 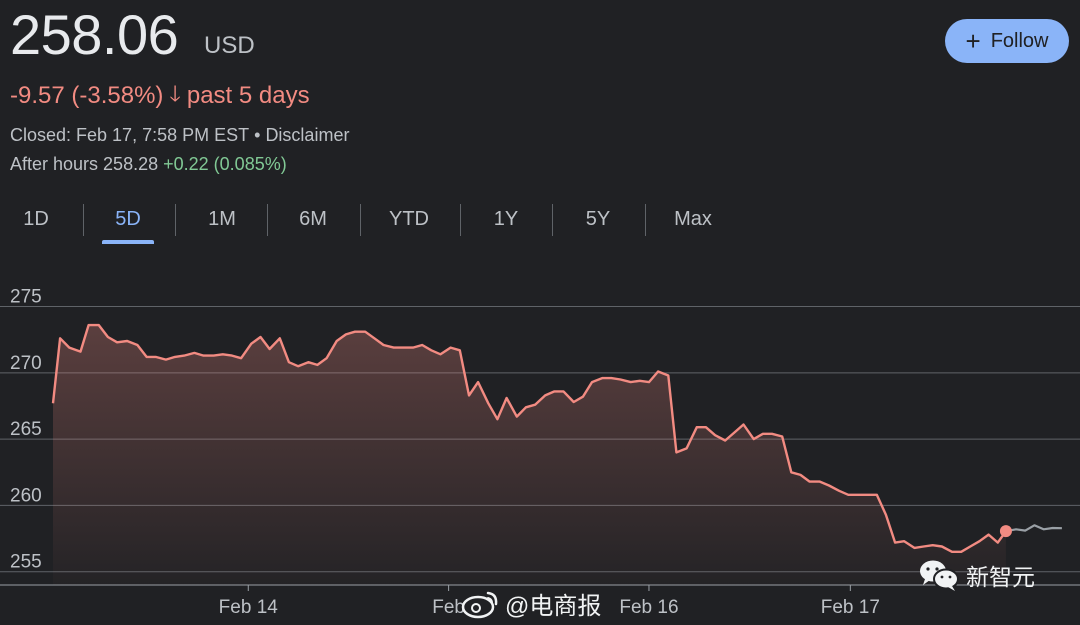 I want to click on x-tick-label: Feb 16, so click(x=648, y=607).